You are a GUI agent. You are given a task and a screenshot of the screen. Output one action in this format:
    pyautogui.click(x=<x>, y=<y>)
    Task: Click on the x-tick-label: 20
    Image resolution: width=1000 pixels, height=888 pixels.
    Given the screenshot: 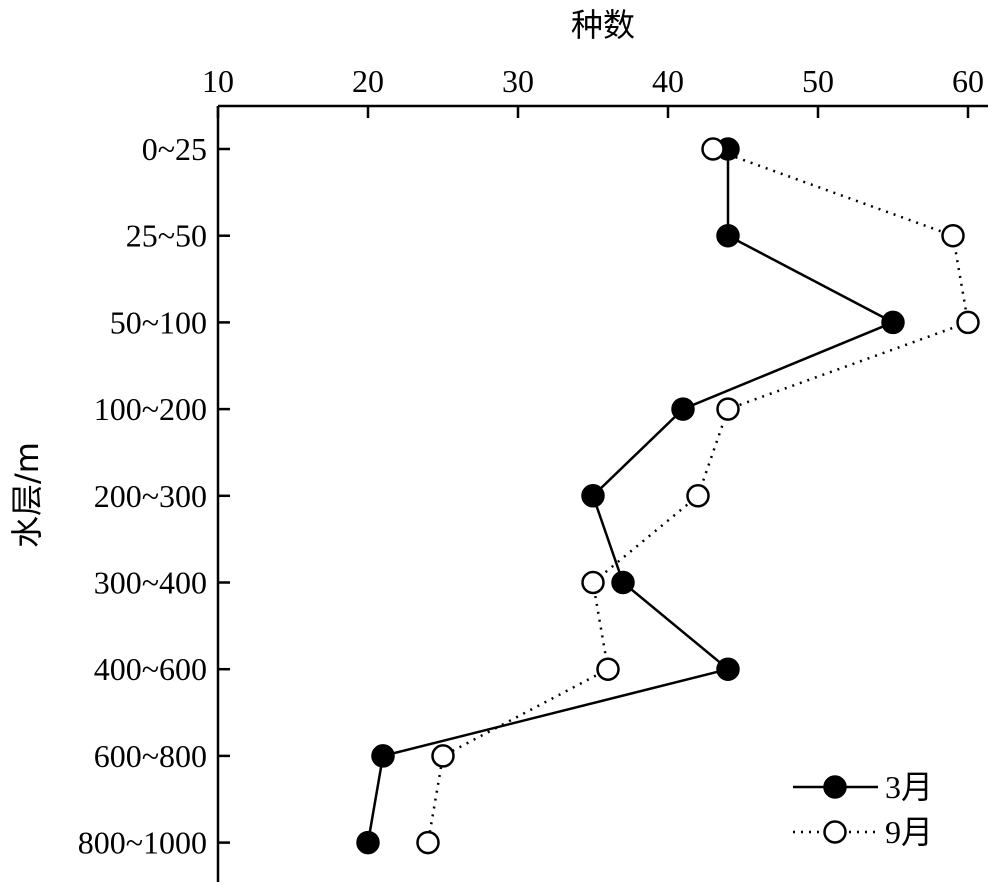 What is the action you would take?
    pyautogui.click(x=368, y=81)
    